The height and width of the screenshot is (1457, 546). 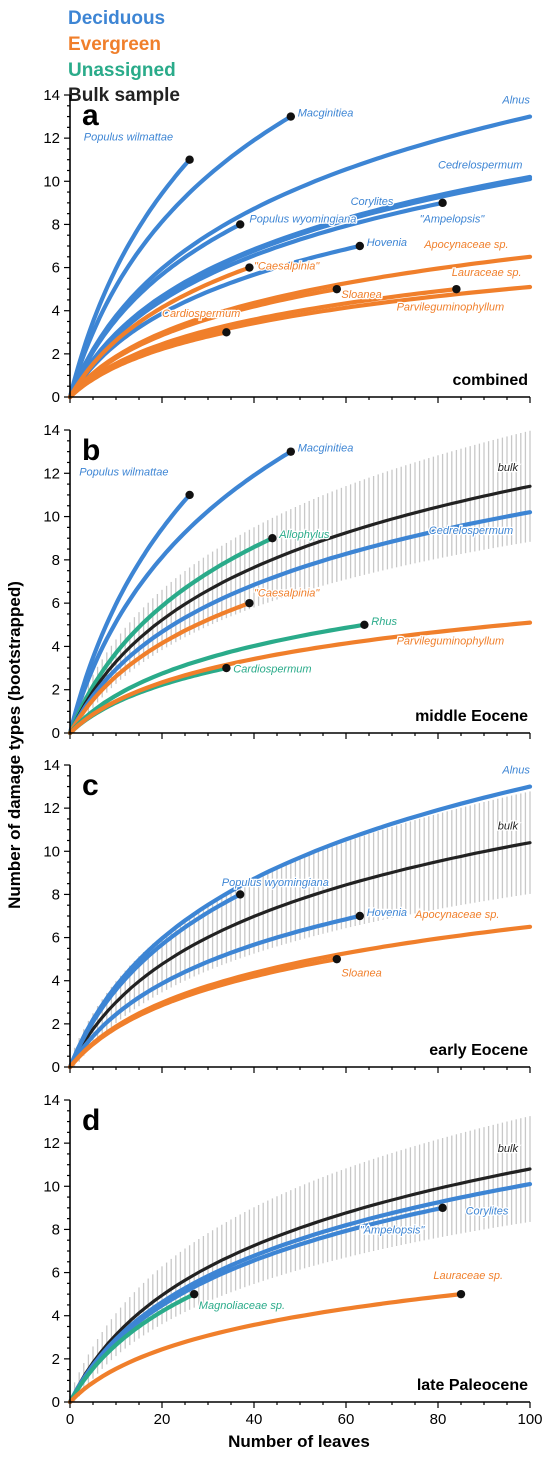 I want to click on series-label: Magnoliaceae sp., so click(x=242, y=1306).